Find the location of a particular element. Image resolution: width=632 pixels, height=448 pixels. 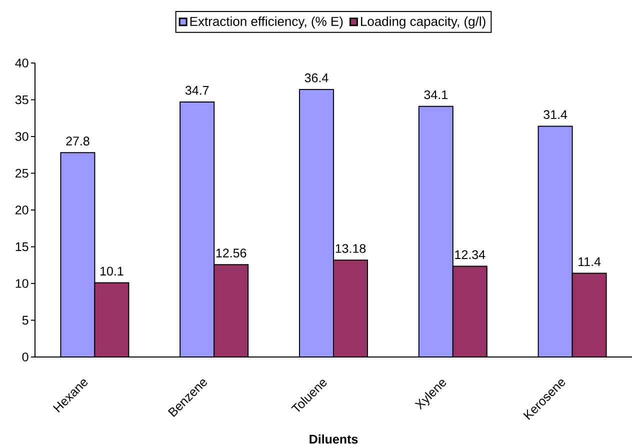

data-label: 34.1 is located at coordinates (436, 95).